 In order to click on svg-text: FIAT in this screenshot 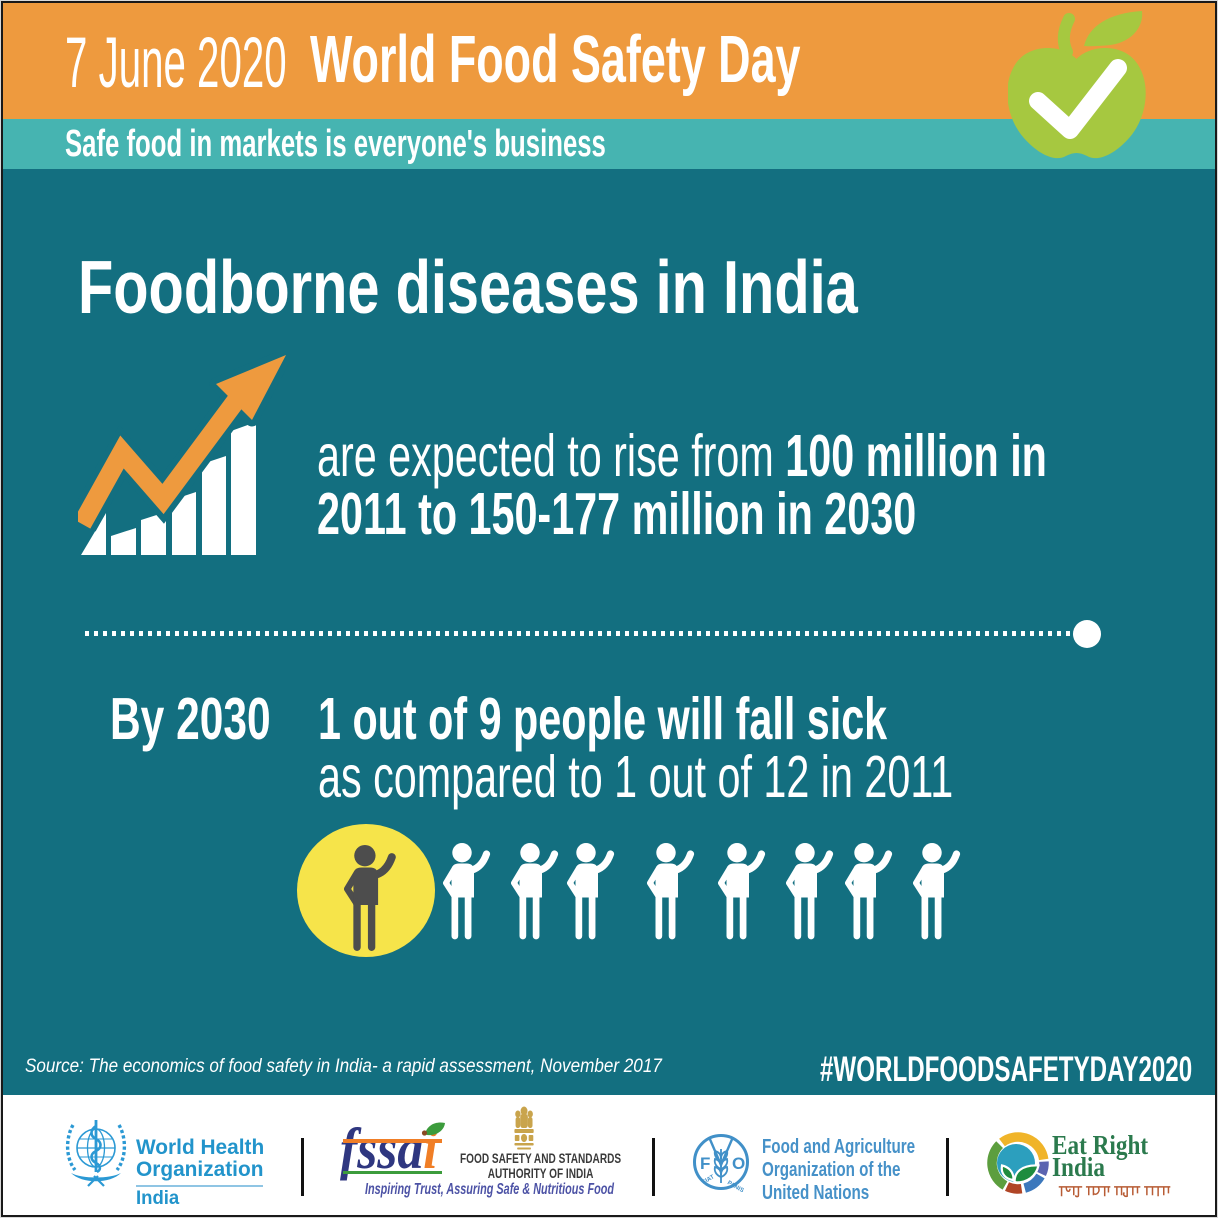, I will do `click(708, 1180)`.